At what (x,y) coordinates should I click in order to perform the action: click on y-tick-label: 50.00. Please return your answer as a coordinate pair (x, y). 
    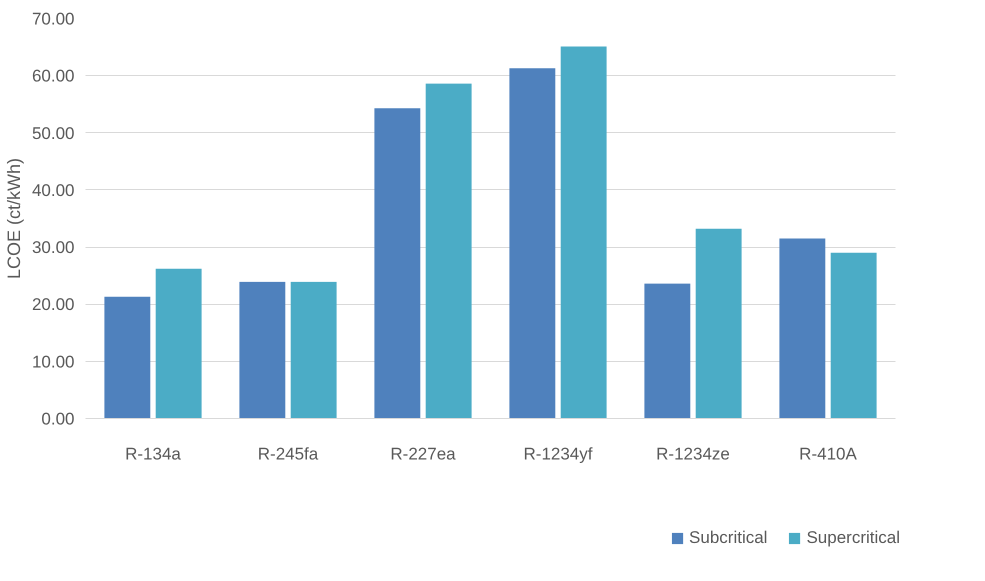
    Looking at the image, I should click on (53, 133).